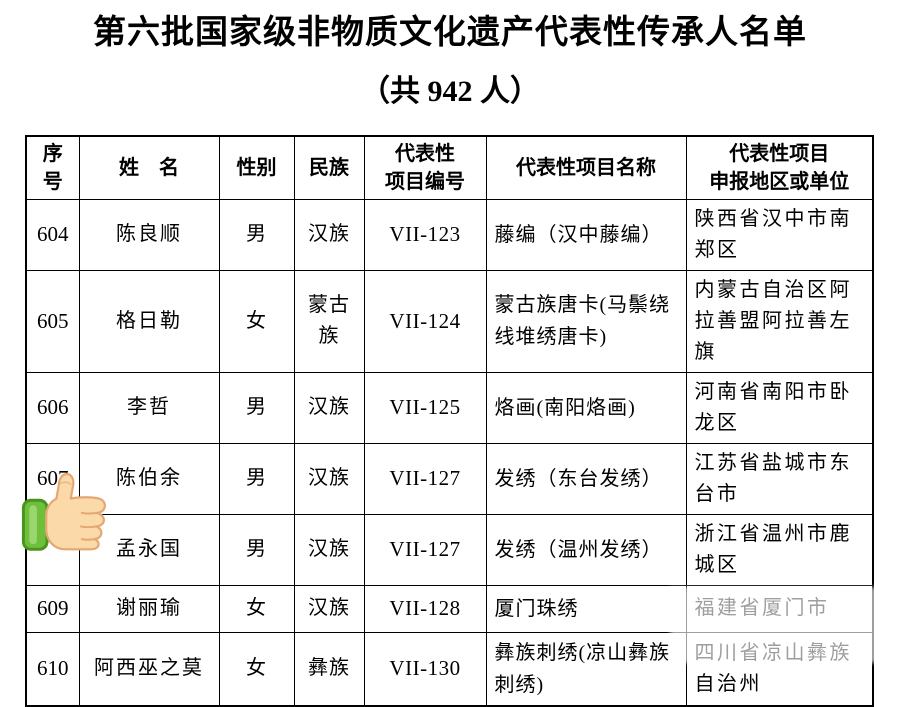 Image resolution: width=900 pixels, height=707 pixels. What do you see at coordinates (63, 511) in the screenshot?
I see `thumbs-up-icon` at bounding box center [63, 511].